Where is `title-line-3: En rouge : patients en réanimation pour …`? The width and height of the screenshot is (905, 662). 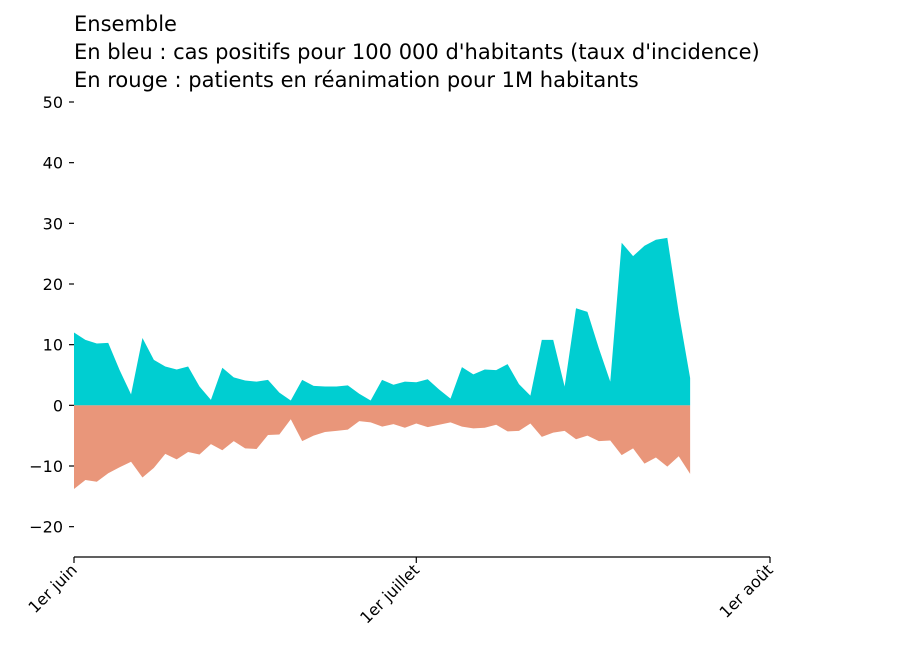
title-line-3: En rouge : patients en réanimation pour … is located at coordinates (356, 80).